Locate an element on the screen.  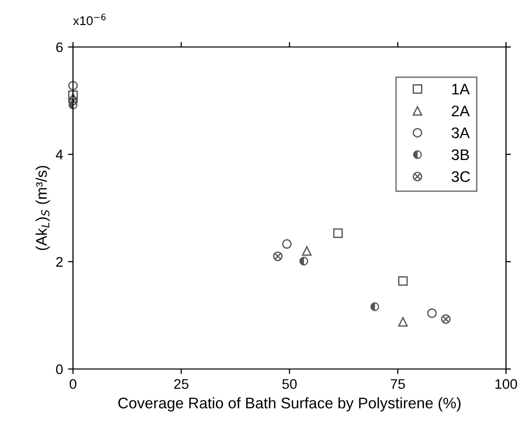
y-tick-label: 6 is located at coordinates (59, 47).